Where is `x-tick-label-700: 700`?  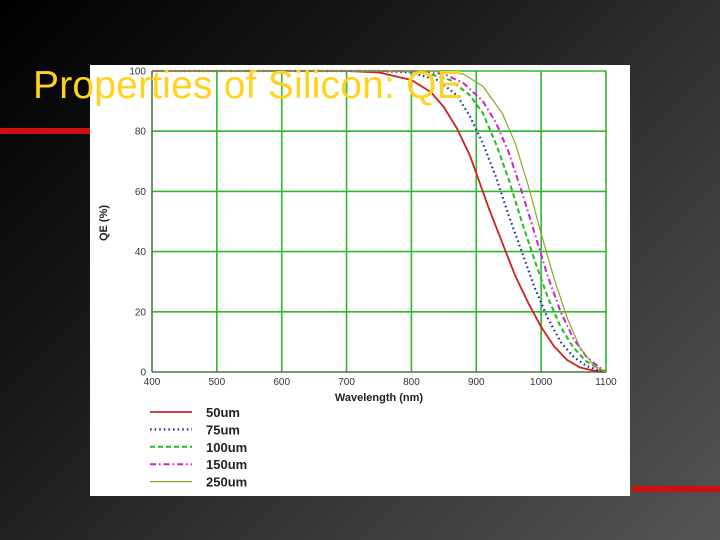 x-tick-label-700: 700 is located at coordinates (346, 382).